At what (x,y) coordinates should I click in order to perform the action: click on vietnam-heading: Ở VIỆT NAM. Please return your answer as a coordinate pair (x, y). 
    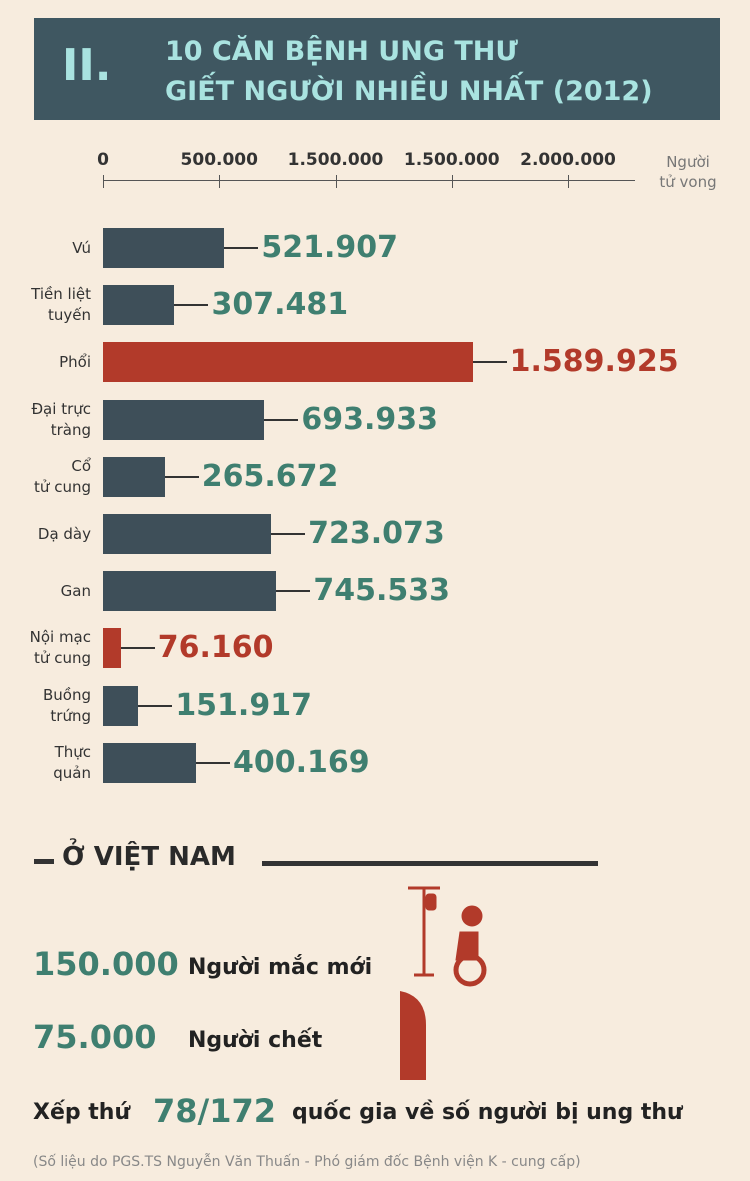
    Looking at the image, I should click on (149, 857).